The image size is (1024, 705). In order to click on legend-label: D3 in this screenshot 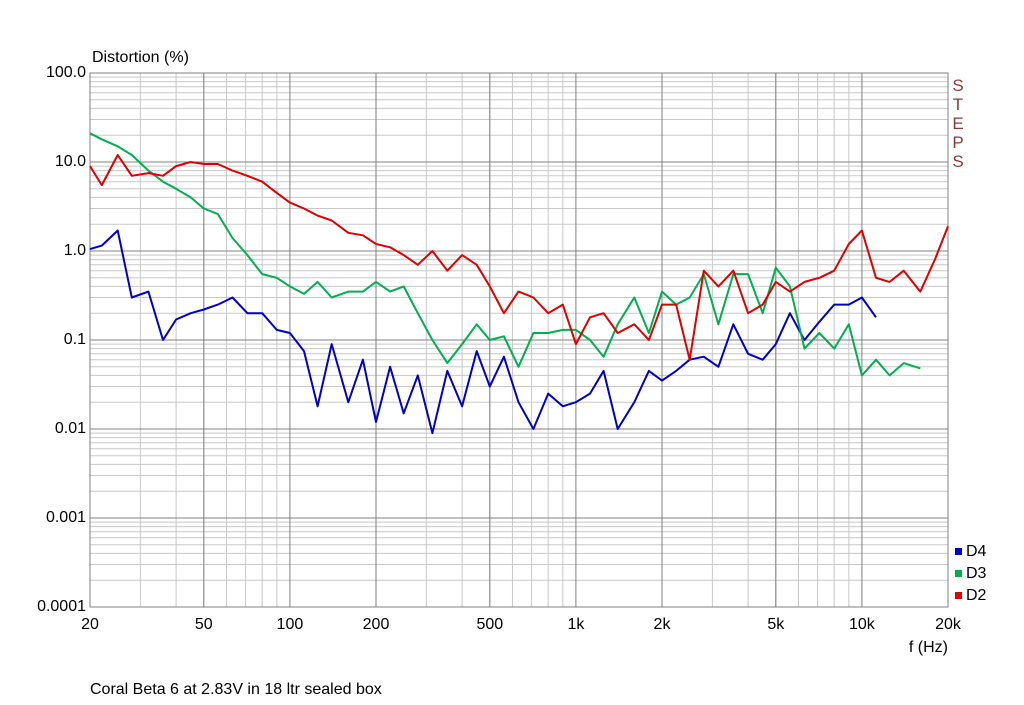, I will do `click(976, 573)`.